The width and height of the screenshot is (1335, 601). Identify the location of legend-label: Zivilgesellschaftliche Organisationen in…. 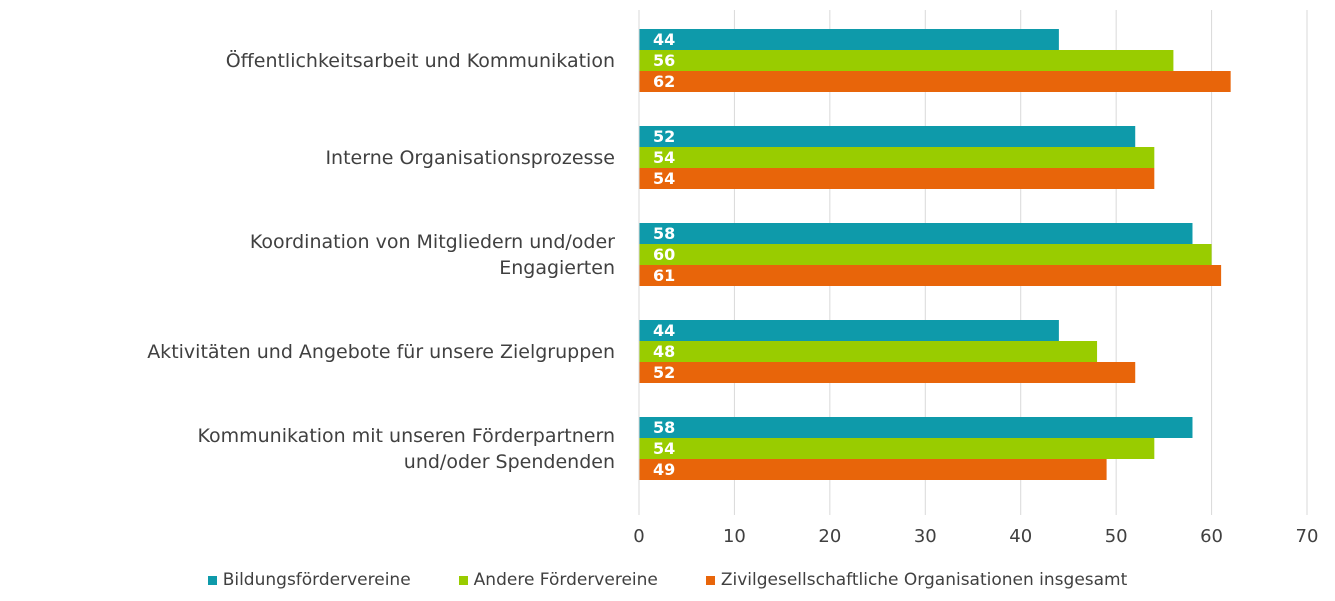
(924, 580).